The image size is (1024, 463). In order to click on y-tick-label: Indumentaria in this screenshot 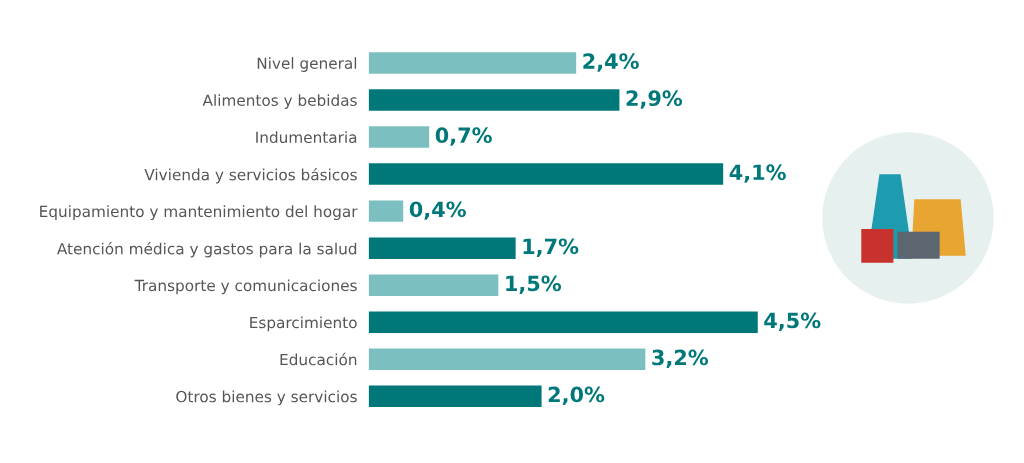, I will do `click(306, 137)`.